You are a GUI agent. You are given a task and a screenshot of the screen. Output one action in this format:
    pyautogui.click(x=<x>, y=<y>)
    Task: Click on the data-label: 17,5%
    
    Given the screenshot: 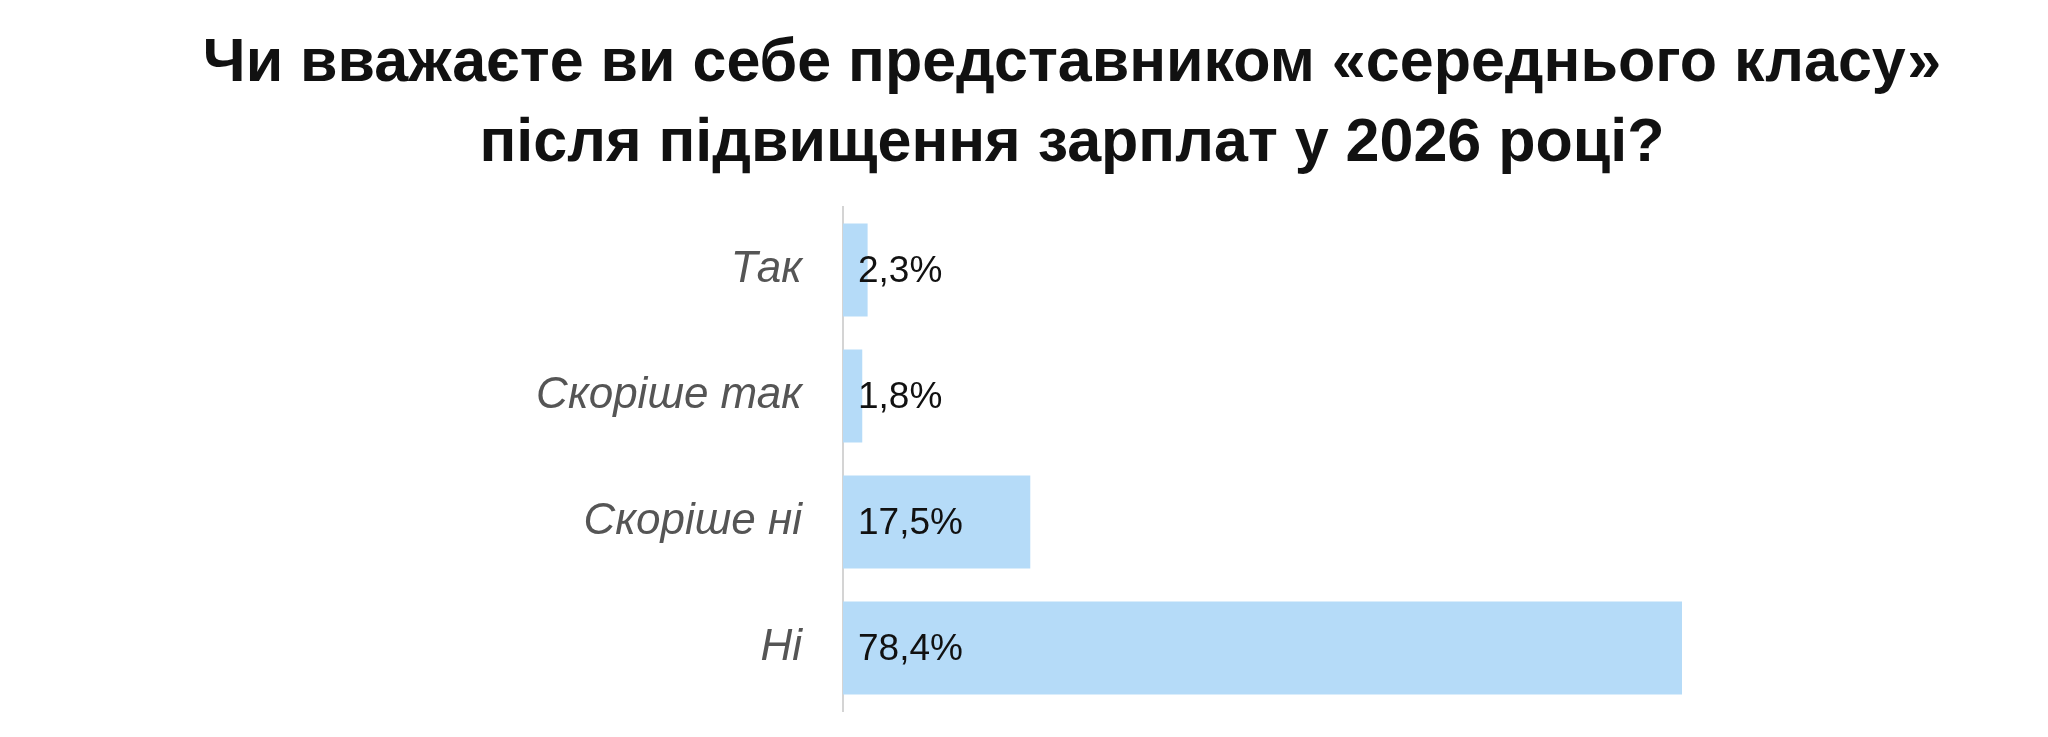 What is the action you would take?
    pyautogui.click(x=910, y=522)
    